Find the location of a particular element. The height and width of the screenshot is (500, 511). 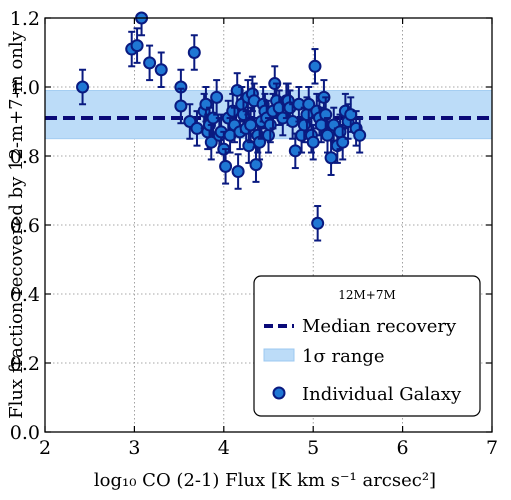

legend-band-swatch is located at coordinates (279, 355).